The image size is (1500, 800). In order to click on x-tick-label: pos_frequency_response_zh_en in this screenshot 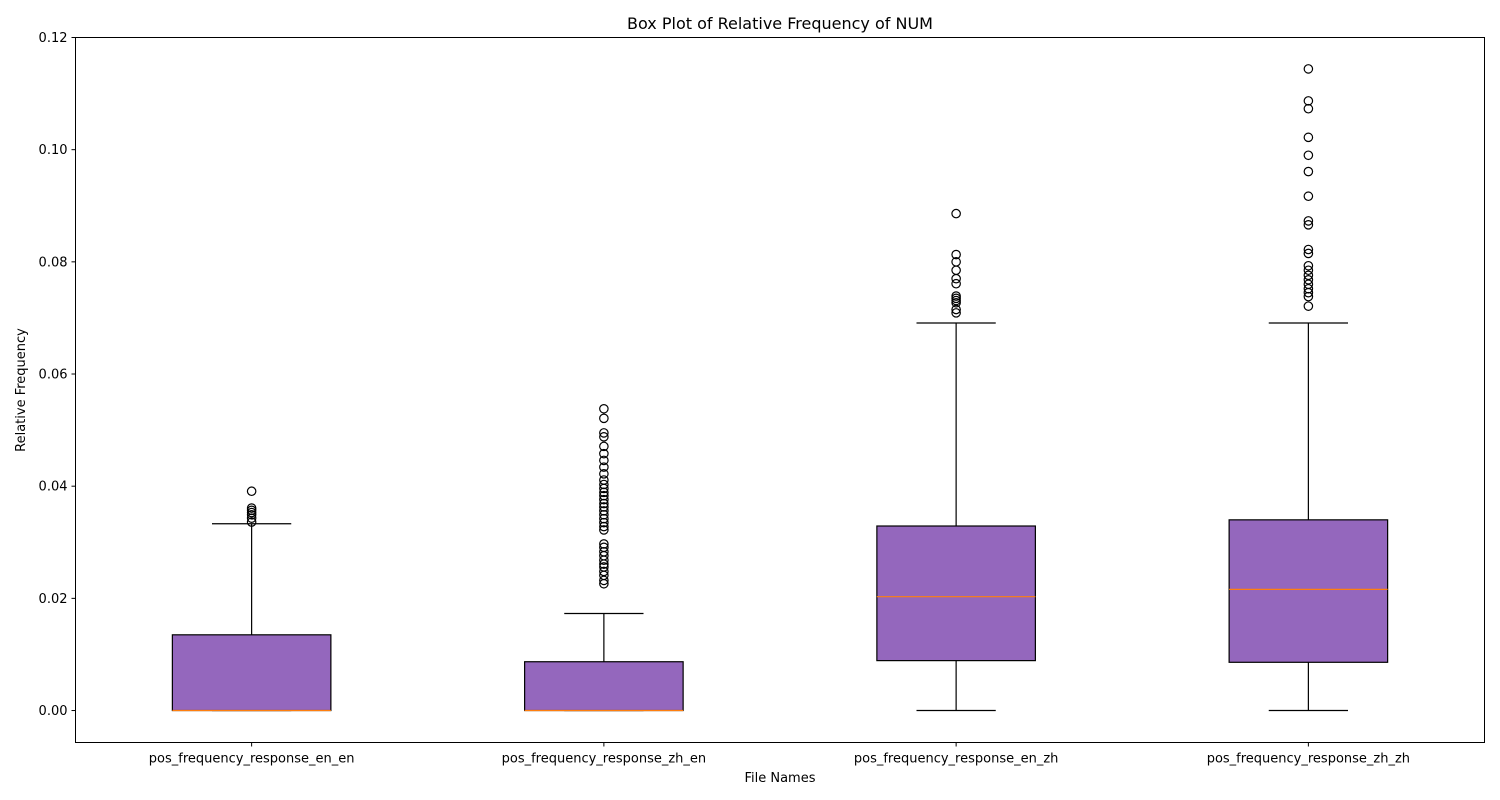, I will do `click(604, 759)`.